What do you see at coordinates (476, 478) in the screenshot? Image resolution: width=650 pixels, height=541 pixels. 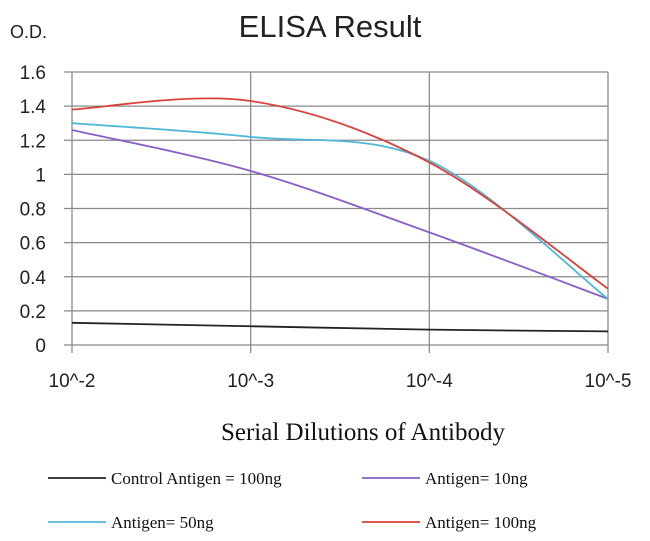 I see `legend-label: Antigen= 10ng` at bounding box center [476, 478].